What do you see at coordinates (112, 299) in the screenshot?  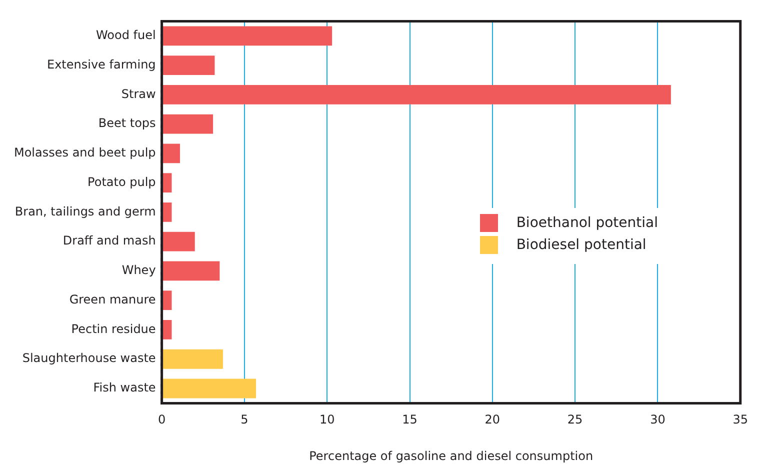 I see `y-tick-label: Green manure` at bounding box center [112, 299].